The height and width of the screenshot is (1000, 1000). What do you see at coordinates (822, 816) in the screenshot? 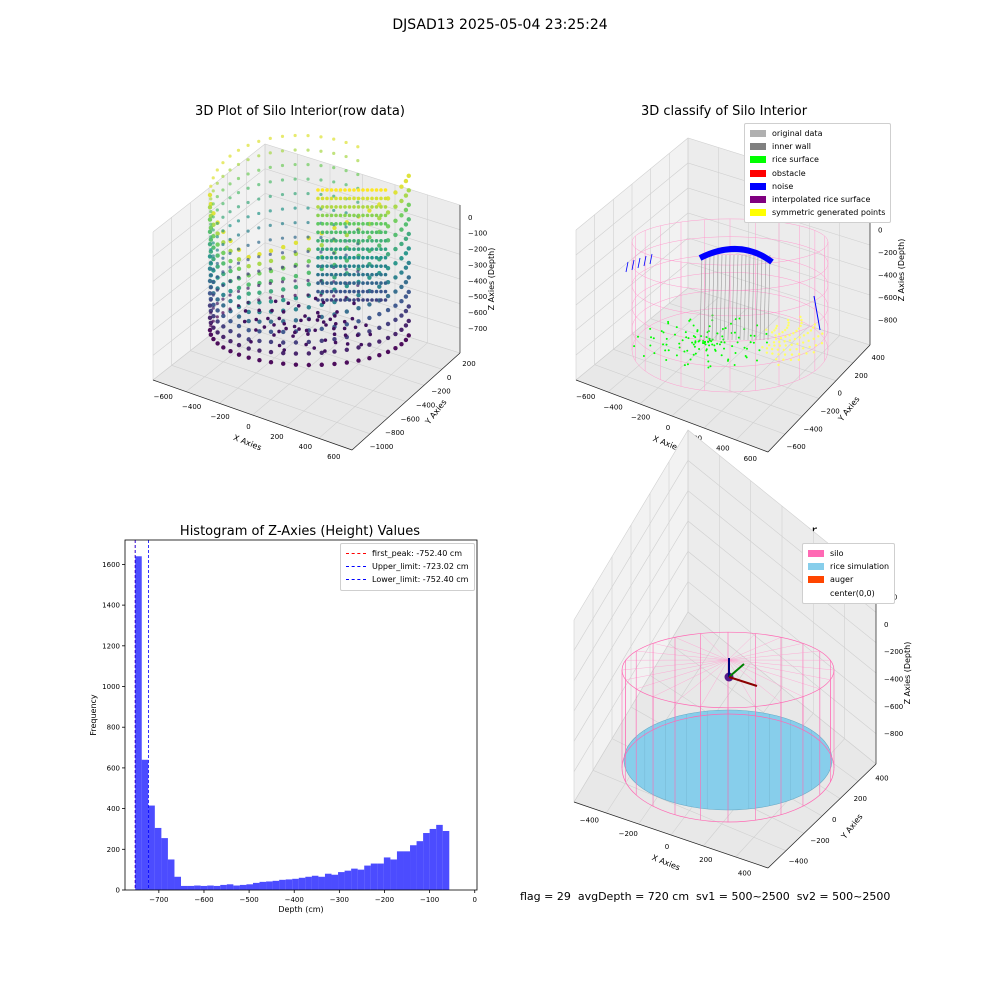
I see `y-axis-line` at bounding box center [822, 816].